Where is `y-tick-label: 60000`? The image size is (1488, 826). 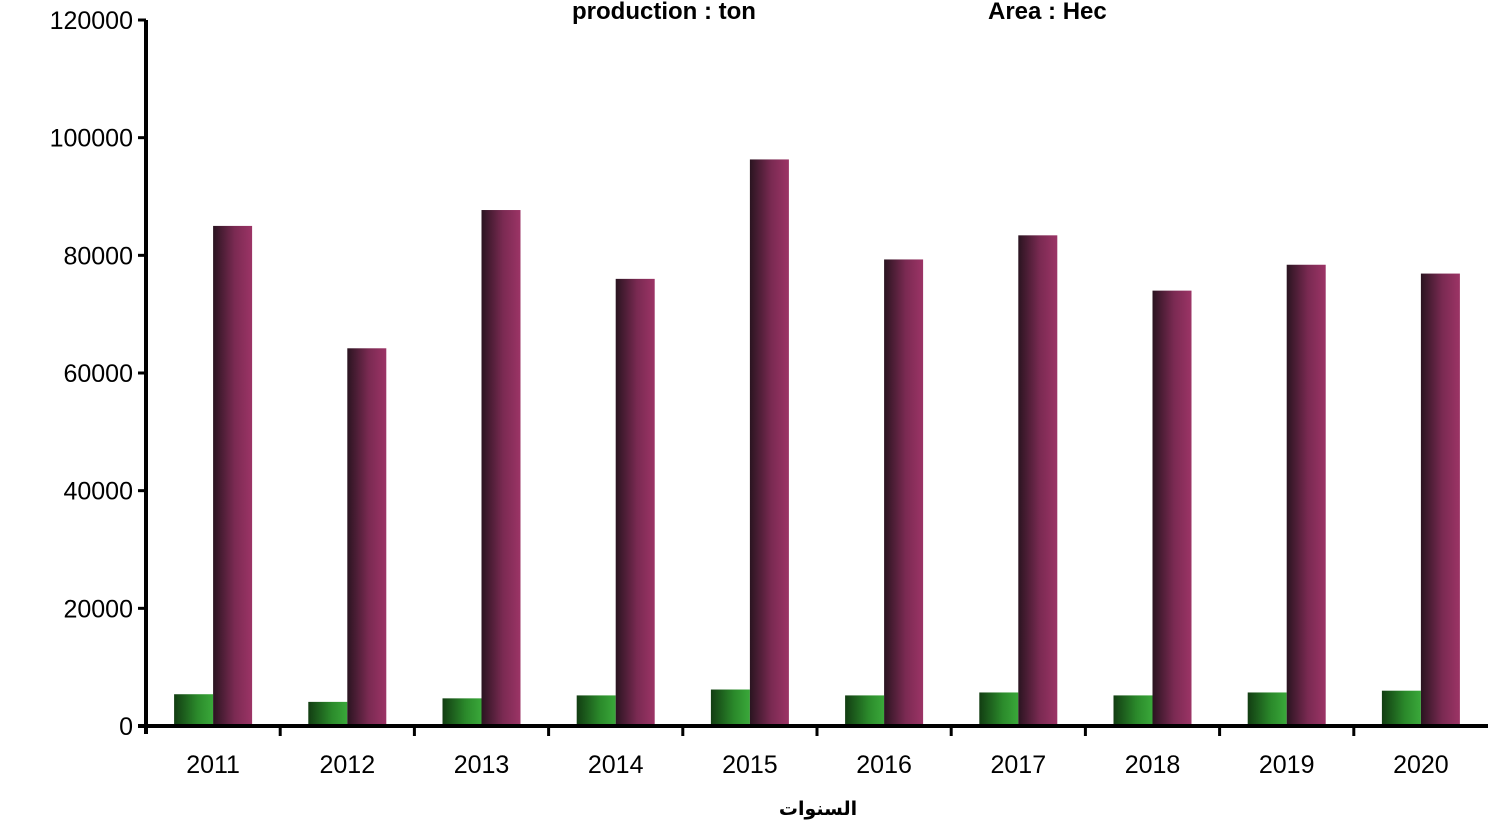 y-tick-label: 60000 is located at coordinates (98, 374).